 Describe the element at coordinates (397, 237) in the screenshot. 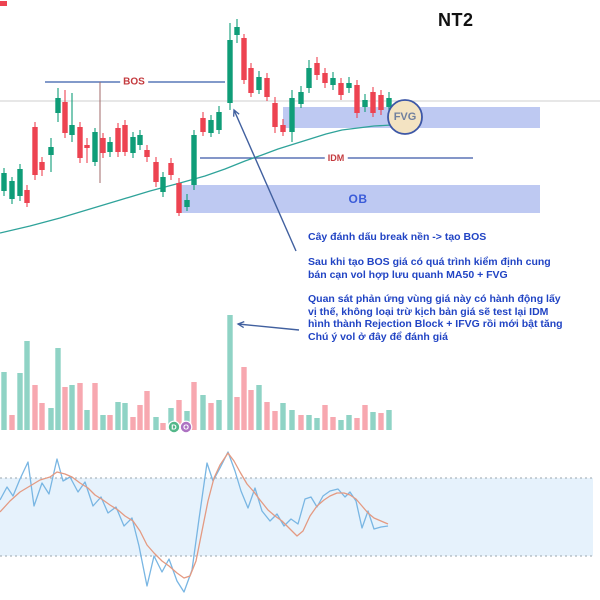

I see `annotation-note-1: Cây đánh dấu break nền -> tạo BOS` at that location.